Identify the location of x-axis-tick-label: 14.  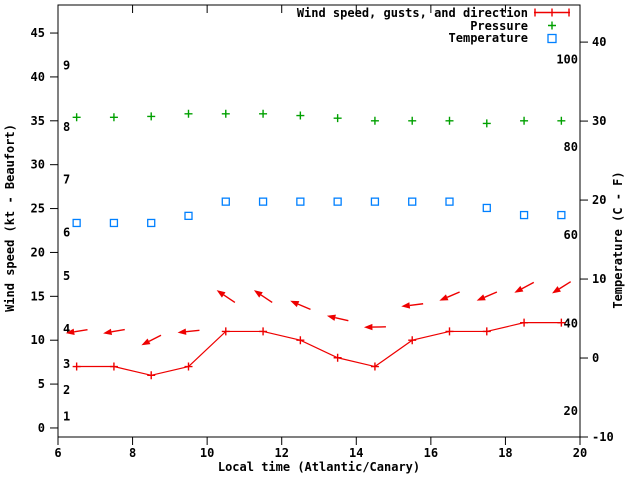
(356, 453).